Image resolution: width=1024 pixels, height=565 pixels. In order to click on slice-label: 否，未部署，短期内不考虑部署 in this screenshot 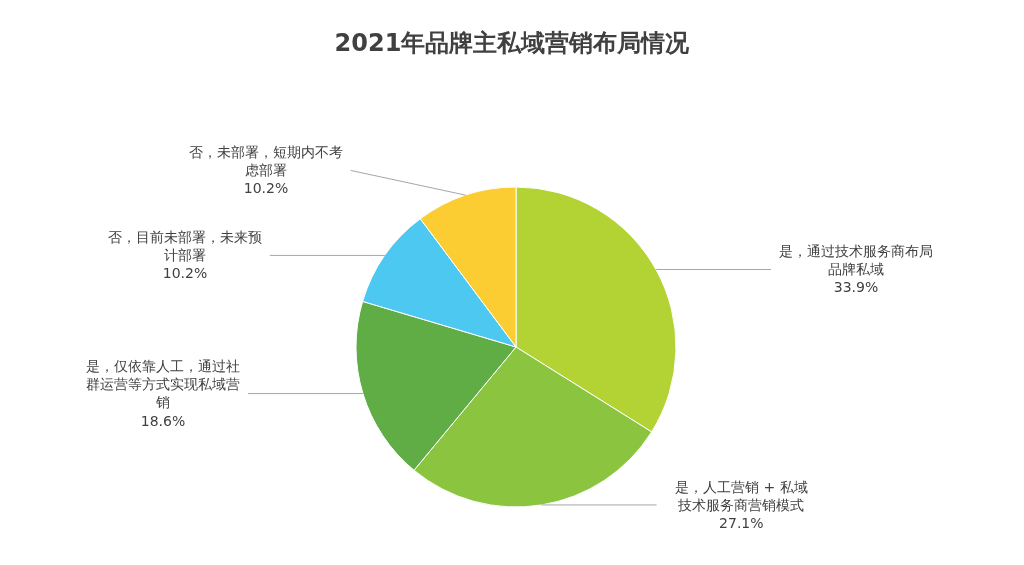, I will do `click(266, 161)`.